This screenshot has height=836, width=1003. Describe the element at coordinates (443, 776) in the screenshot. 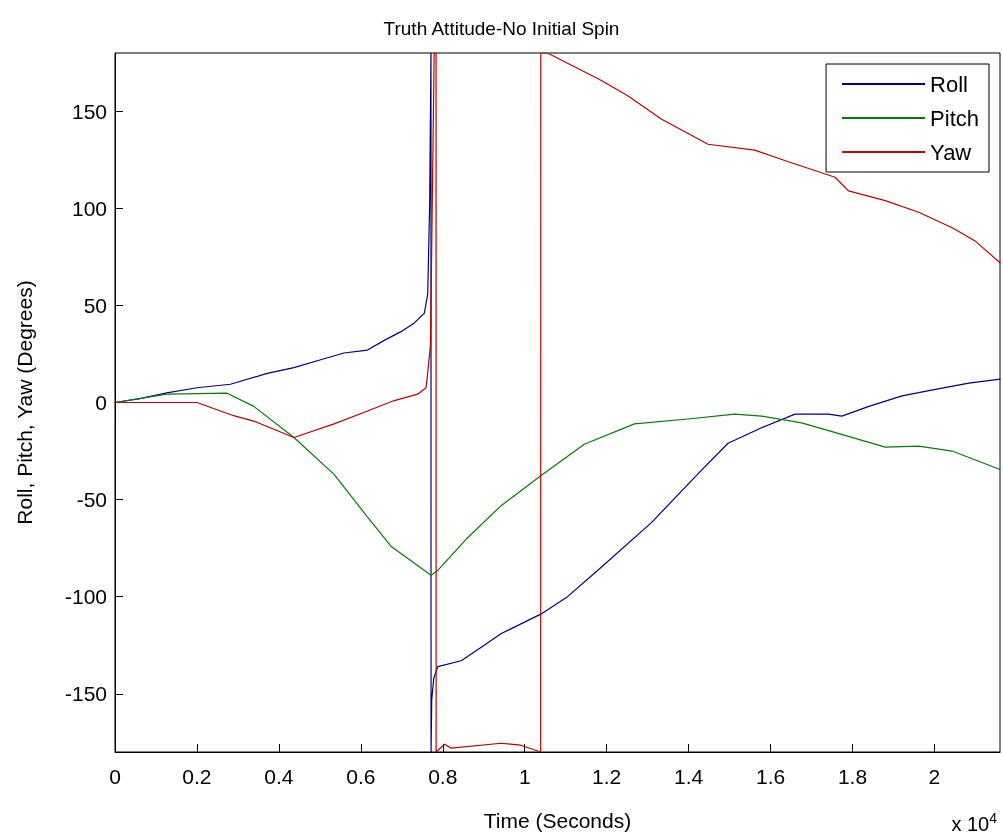

I see `x-tick-label: 0.8` at that location.